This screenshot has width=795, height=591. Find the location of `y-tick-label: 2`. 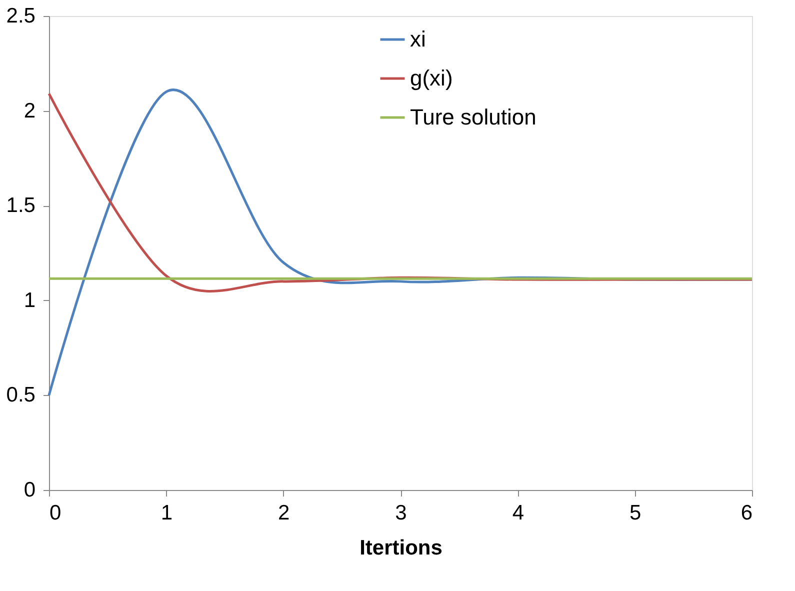

y-tick-label: 2 is located at coordinates (30, 110).